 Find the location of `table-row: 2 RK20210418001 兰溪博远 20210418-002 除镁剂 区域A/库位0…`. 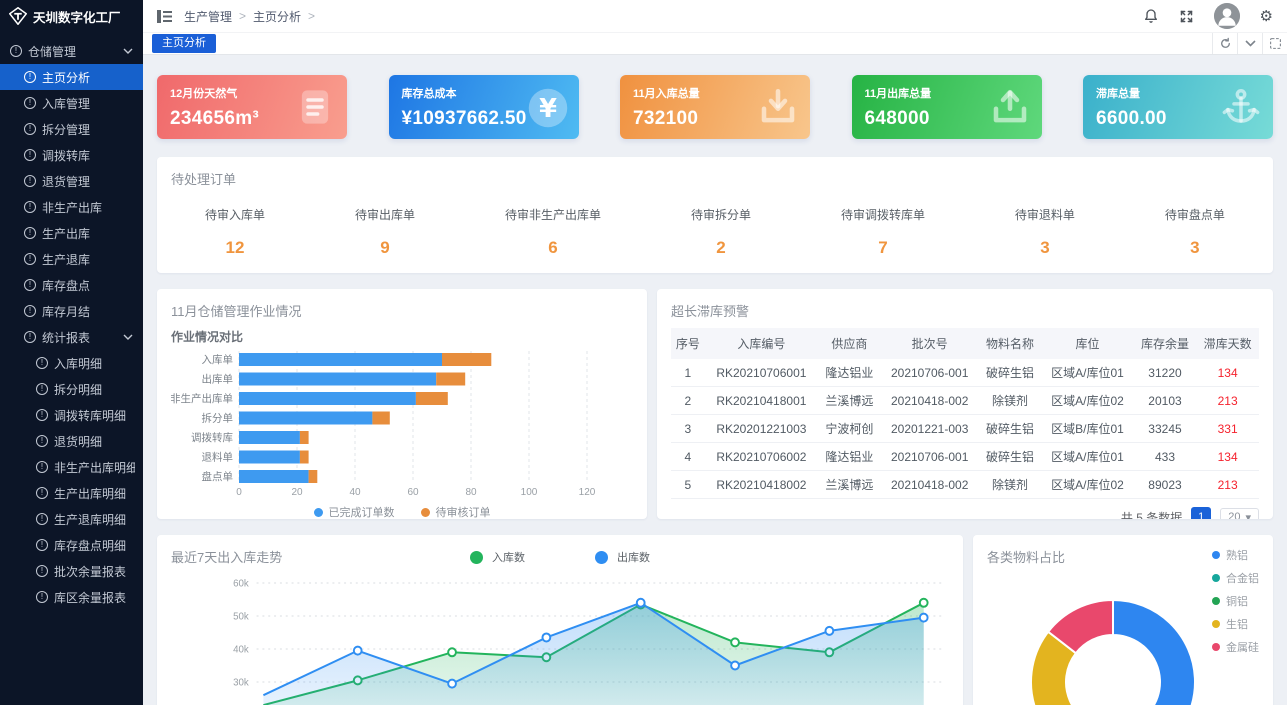

table-row: 2 RK20210418001 兰溪博远 20210418-002 除镁剂 区域A/库位0… is located at coordinates (965, 400).